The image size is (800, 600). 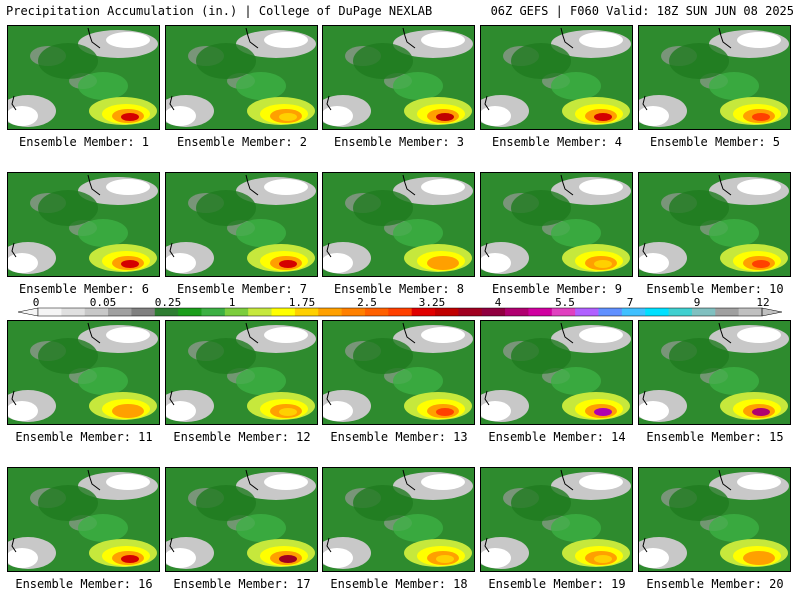 What do you see at coordinates (715, 142) in the screenshot?
I see `member-label: Ensemble Member: 5` at bounding box center [715, 142].